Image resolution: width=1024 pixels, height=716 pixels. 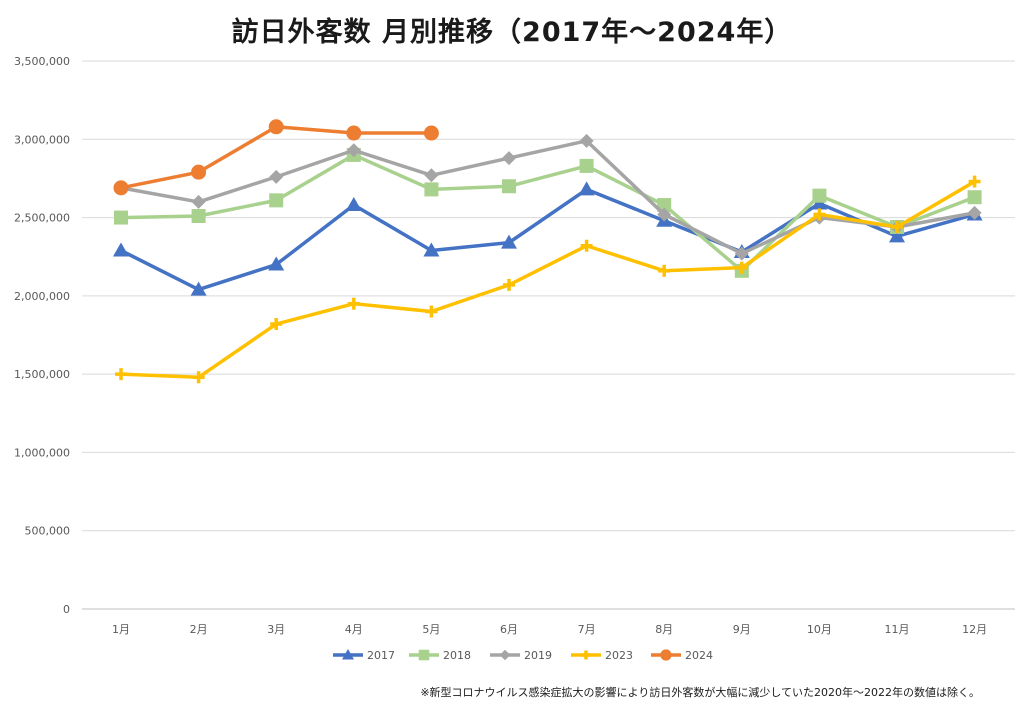 I want to click on legend-item-2018: 2018, so click(x=440, y=655).